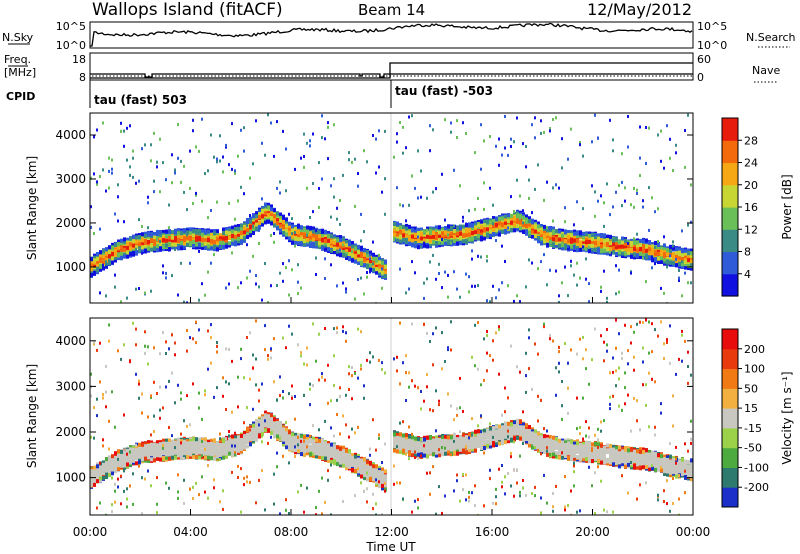  I want to click on noise-right-label: N.Search, so click(771, 37).